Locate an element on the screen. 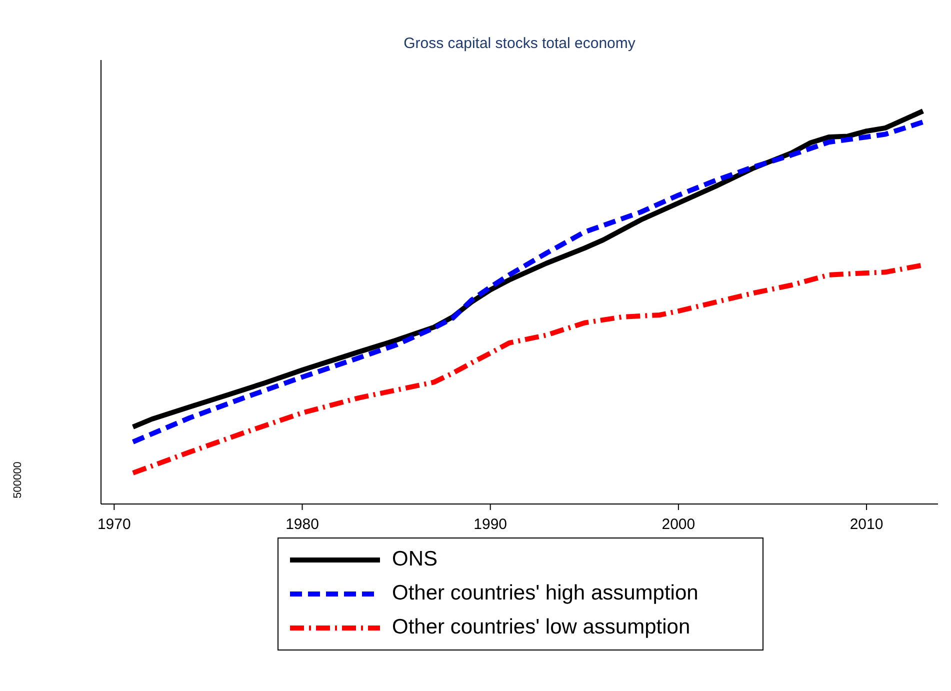 The image size is (951, 691). text: 500000 is located at coordinates (18, 480).